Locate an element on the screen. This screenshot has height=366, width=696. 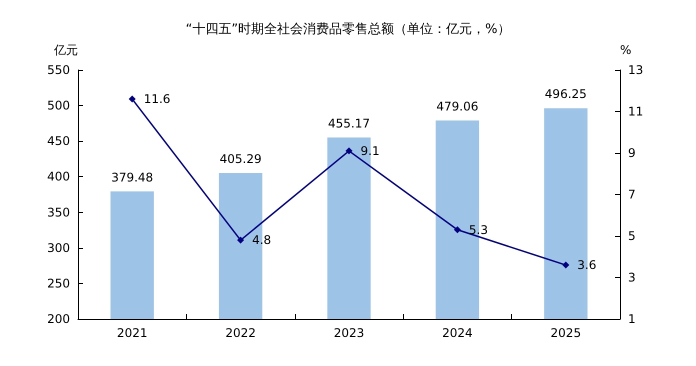
y-tick-label: 250 is located at coordinates (58, 283).